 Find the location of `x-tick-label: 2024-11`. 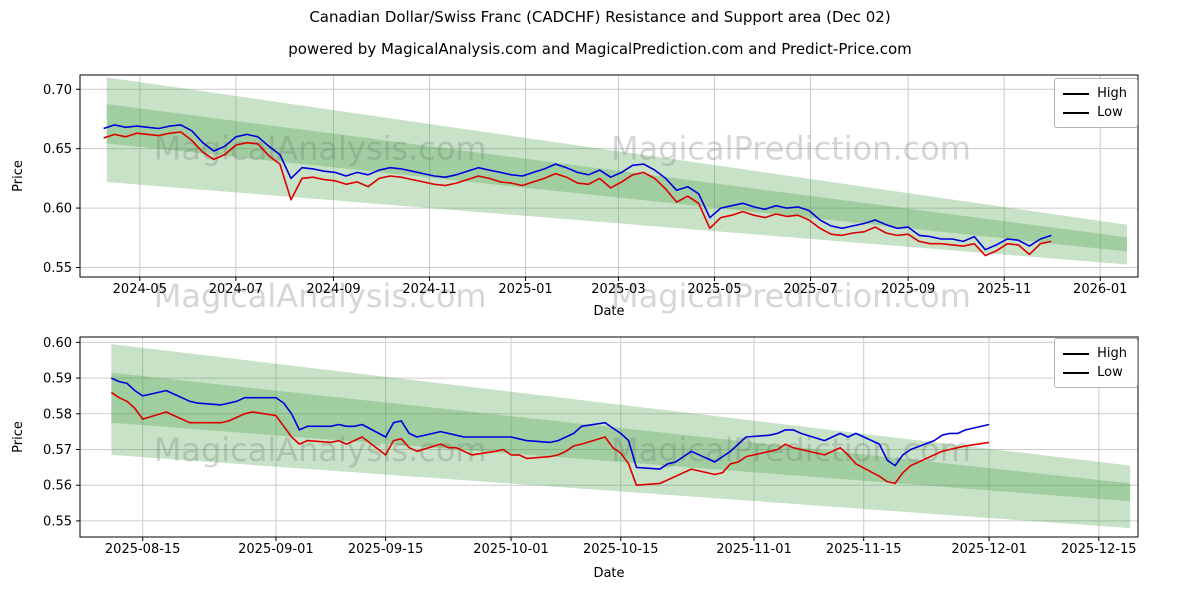

x-tick-label: 2024-11 is located at coordinates (429, 289).